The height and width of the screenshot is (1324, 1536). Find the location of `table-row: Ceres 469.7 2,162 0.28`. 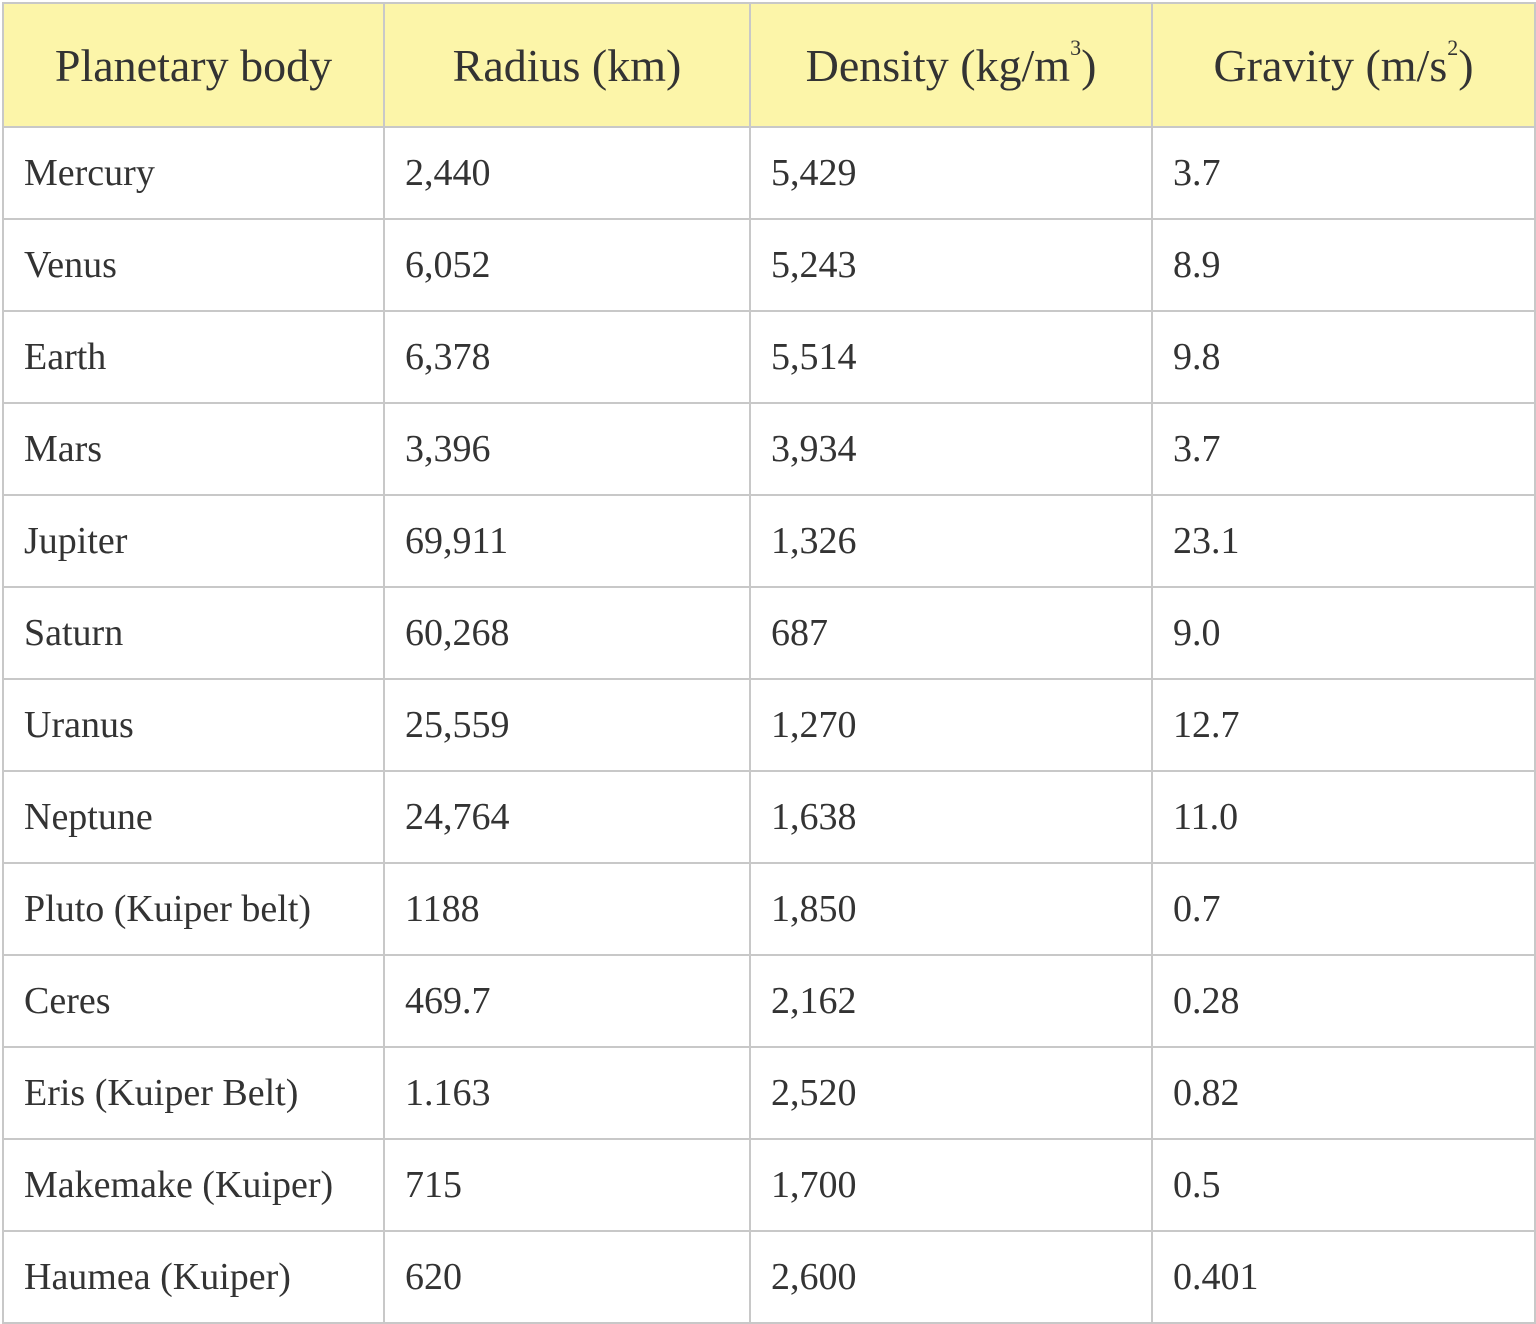

table-row: Ceres 469.7 2,162 0.28 is located at coordinates (769, 1001).